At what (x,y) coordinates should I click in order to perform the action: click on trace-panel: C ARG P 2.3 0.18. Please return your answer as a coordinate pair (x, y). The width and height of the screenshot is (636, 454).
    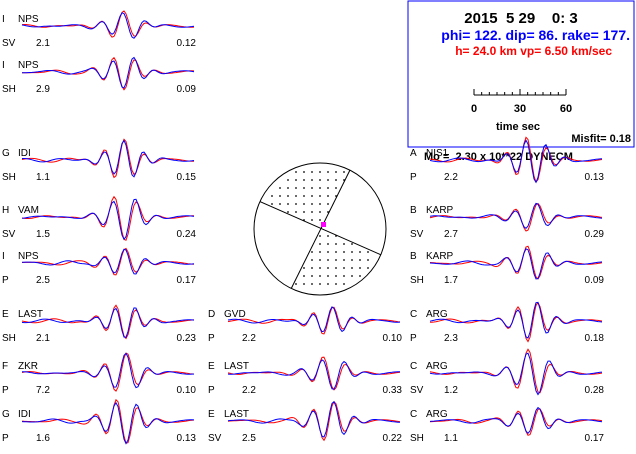
    Looking at the image, I should click on (507, 322).